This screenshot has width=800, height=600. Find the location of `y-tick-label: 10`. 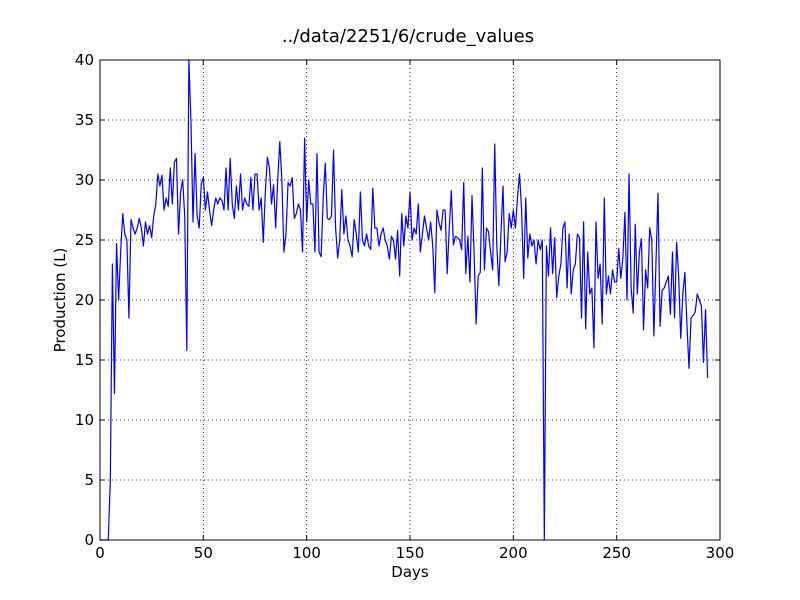

y-tick-label: 10 is located at coordinates (84, 420).